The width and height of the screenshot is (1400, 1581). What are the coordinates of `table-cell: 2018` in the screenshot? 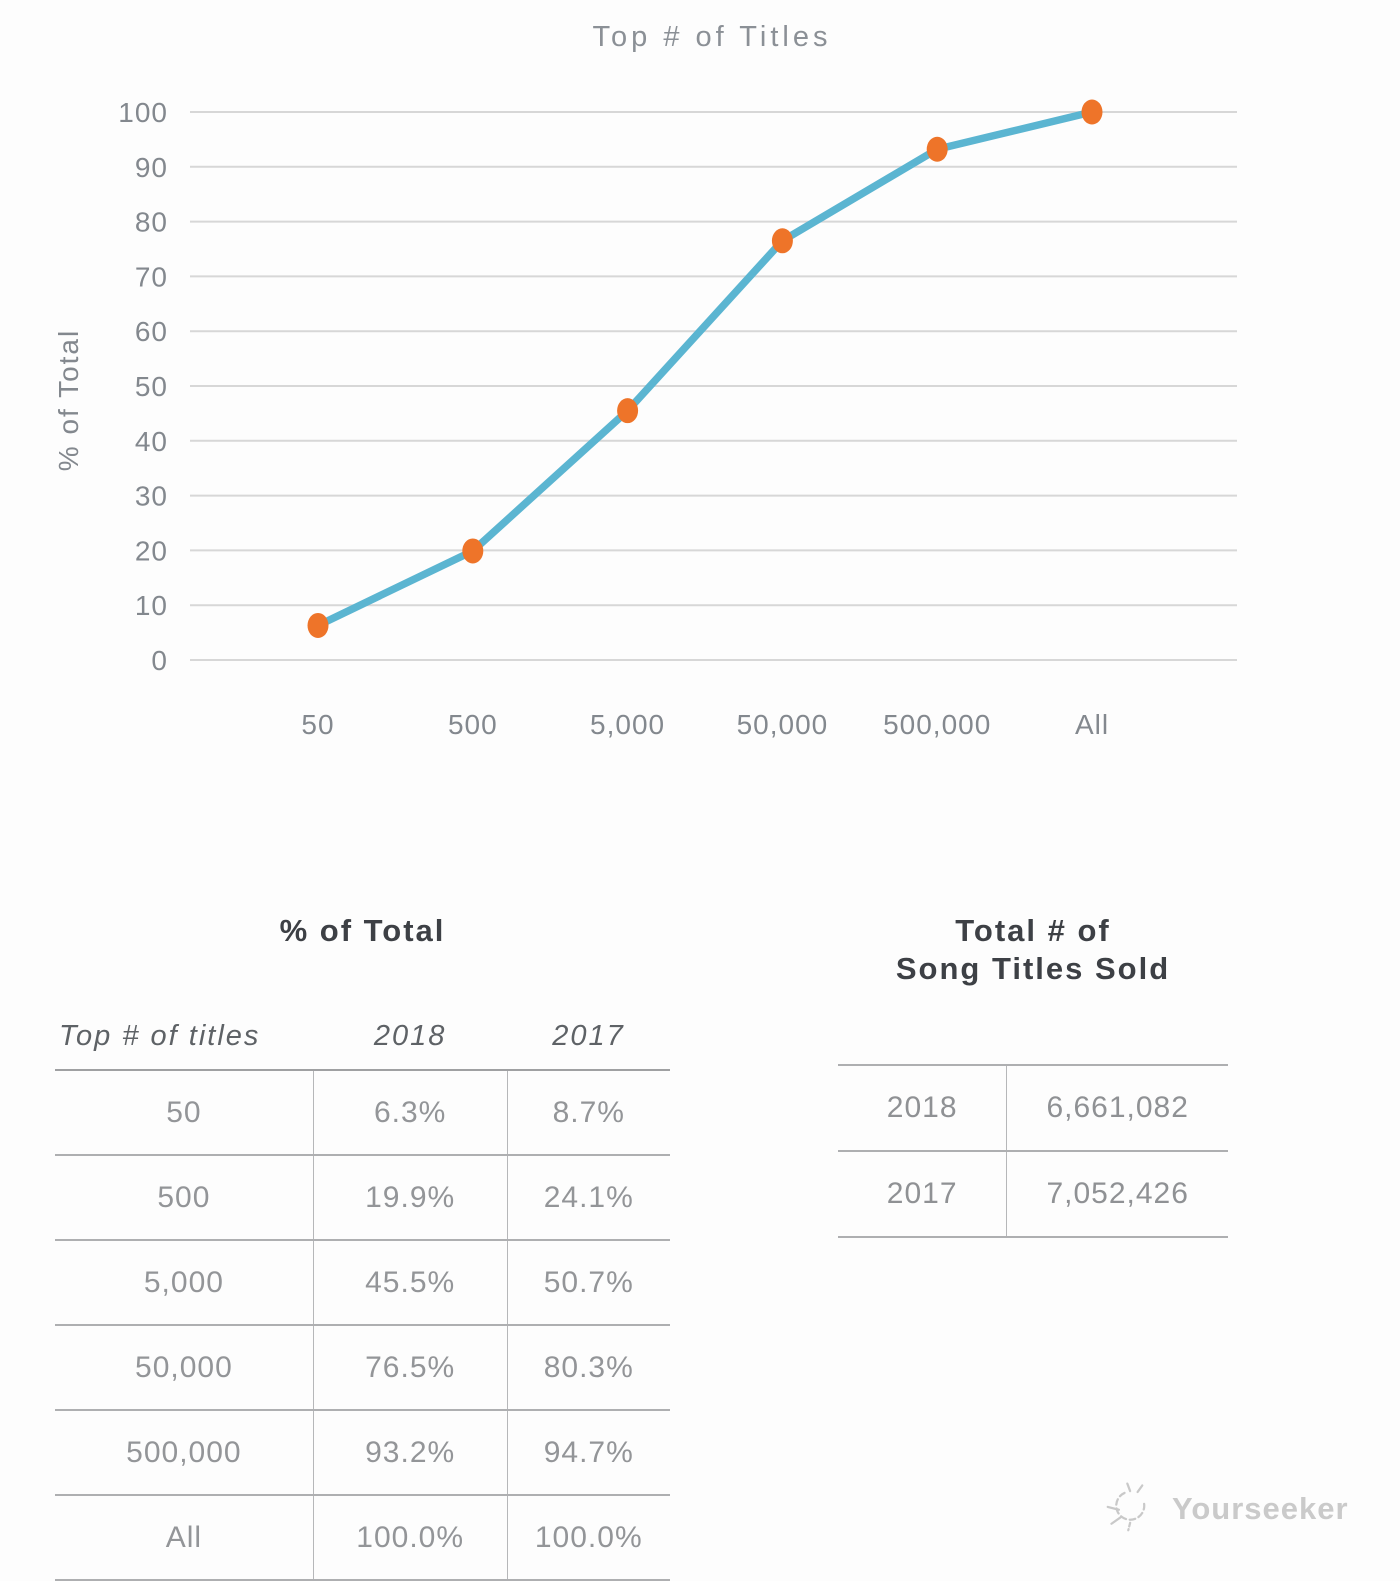 It's located at (923, 1108).